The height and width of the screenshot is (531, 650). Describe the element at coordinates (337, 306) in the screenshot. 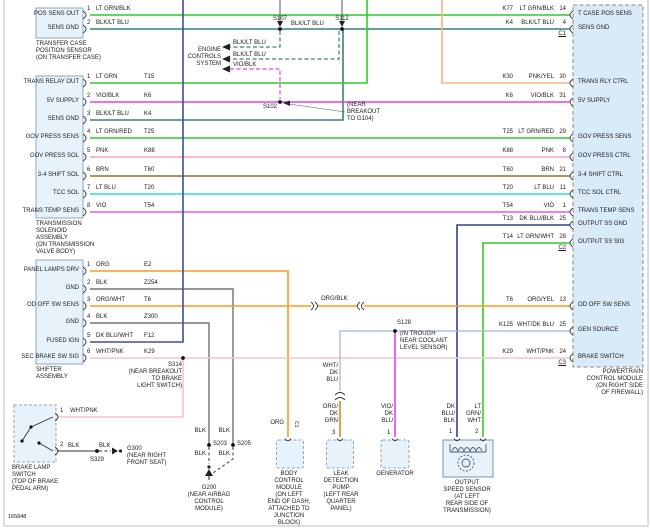

I see `inline-connector-symbols` at that location.